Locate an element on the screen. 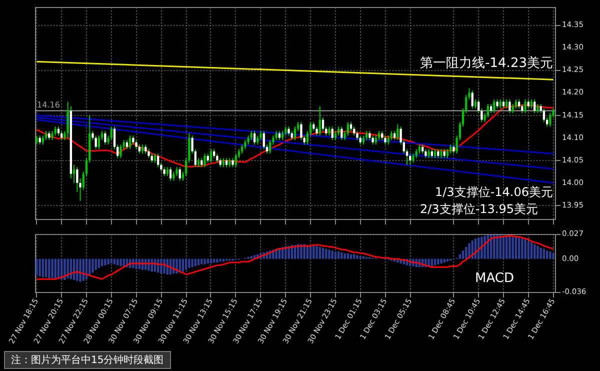 This screenshot has width=600, height=371. annotation: MACD is located at coordinates (494, 278).